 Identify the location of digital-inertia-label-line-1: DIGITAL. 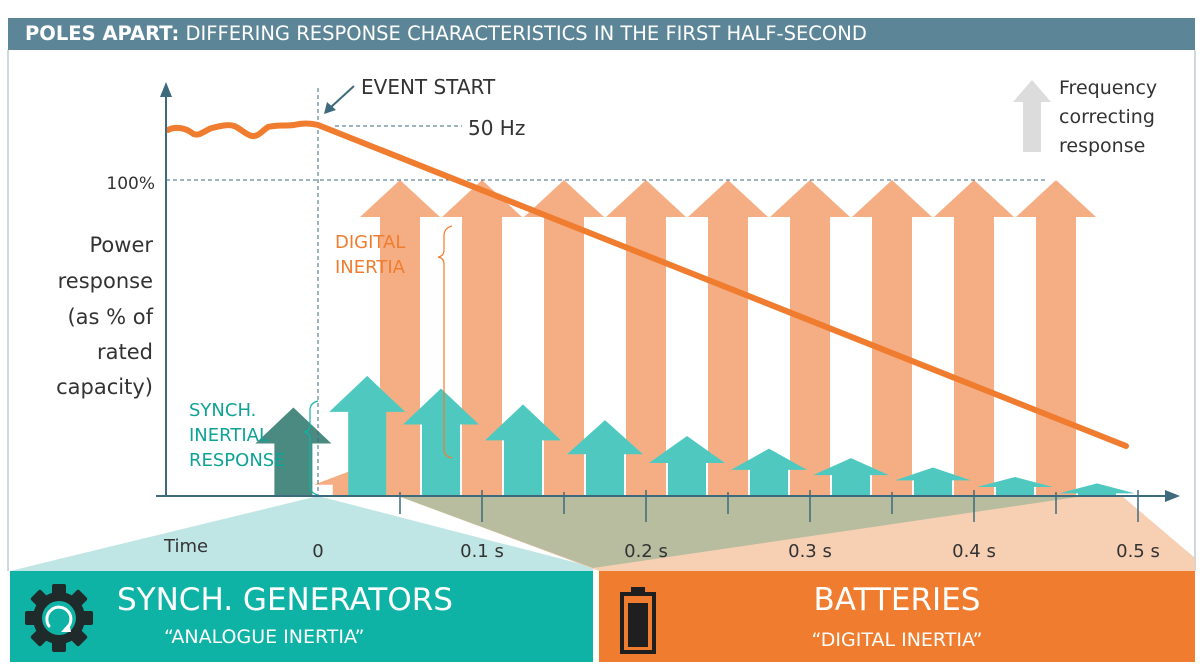
(370, 242).